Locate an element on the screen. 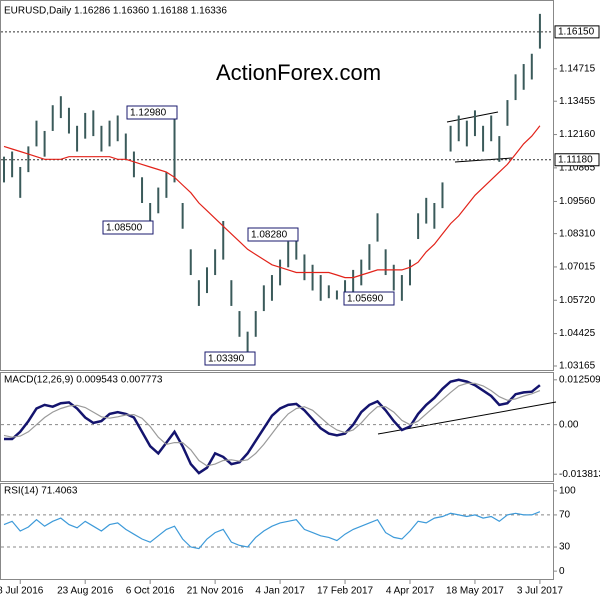  y-tick-label: 1.09560 is located at coordinates (577, 201).